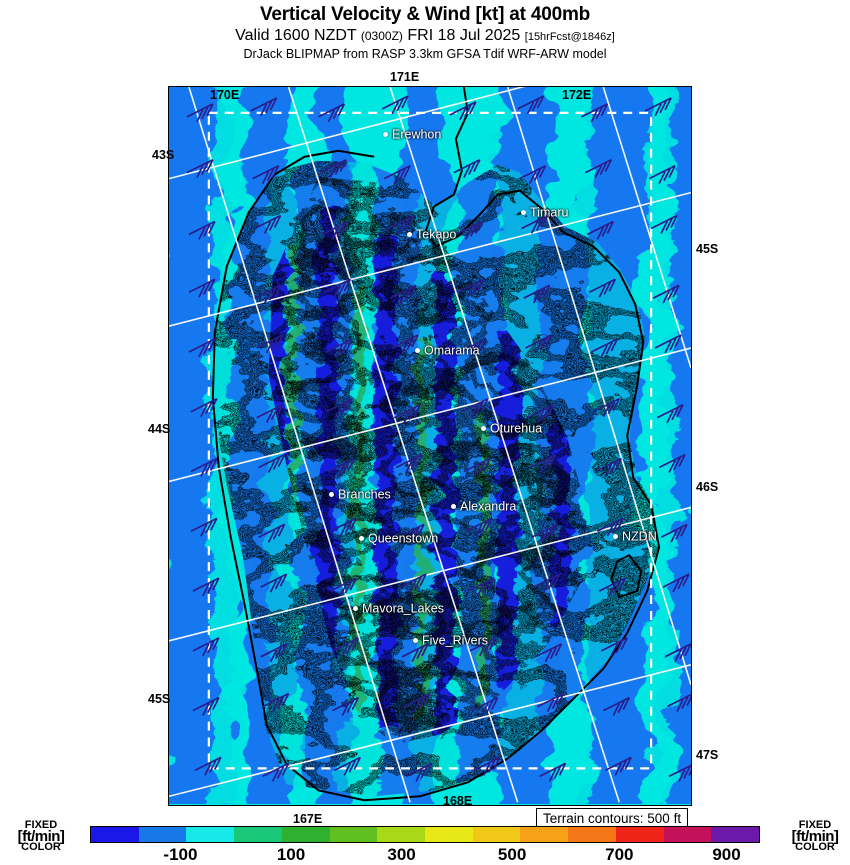 This screenshot has width=850, height=865. I want to click on city-marker: Queenstown, so click(398, 538).